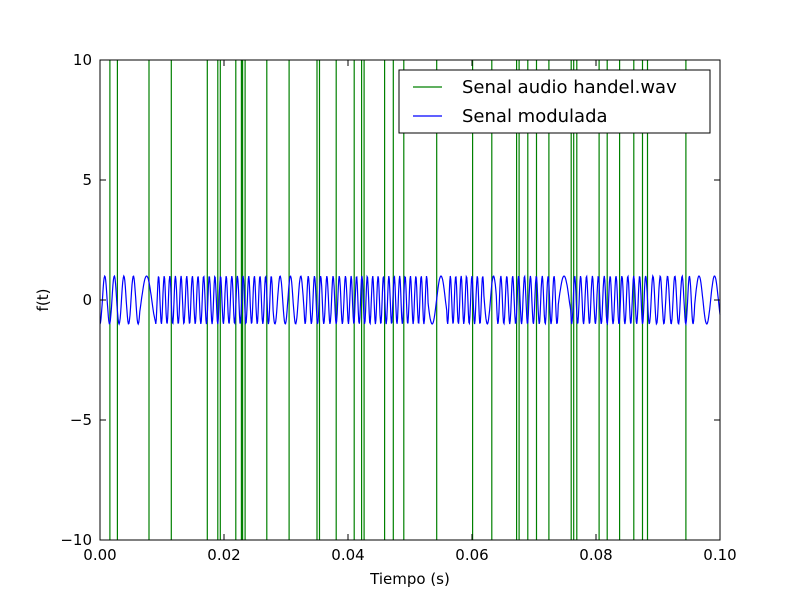 Image resolution: width=800 pixels, height=600 pixels. Describe the element at coordinates (99, 555) in the screenshot. I see `x-tick-label: 0.00` at that location.